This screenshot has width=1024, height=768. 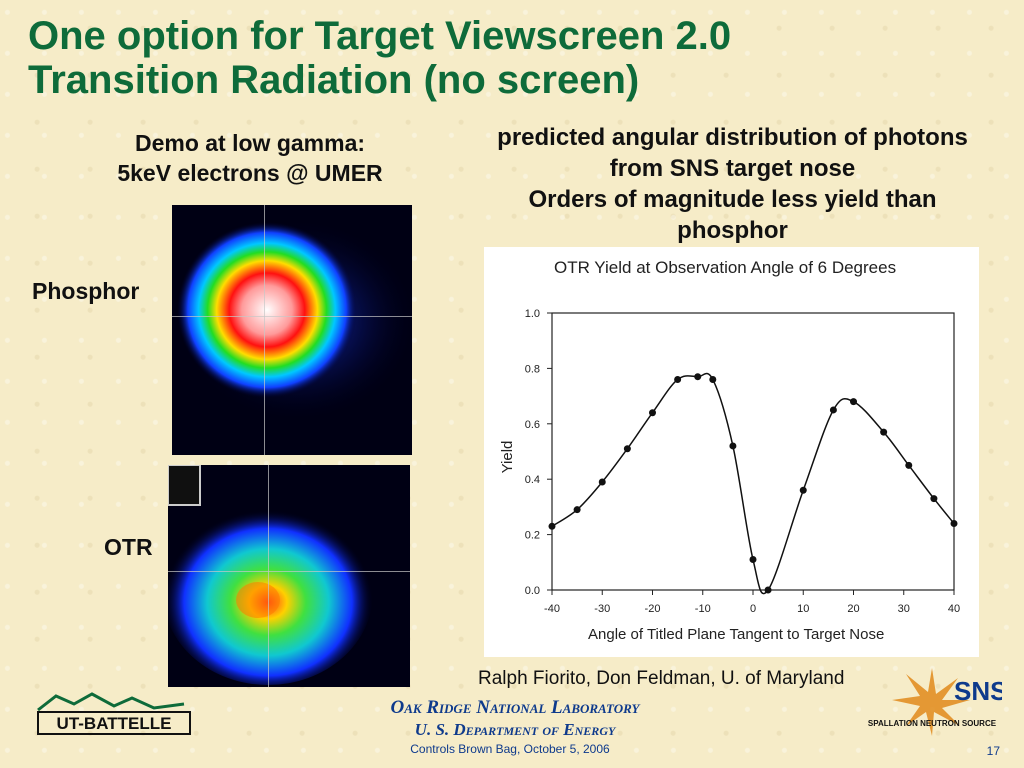 What do you see at coordinates (250, 143) in the screenshot?
I see `demo-line-1: Demo at low gamma:` at bounding box center [250, 143].